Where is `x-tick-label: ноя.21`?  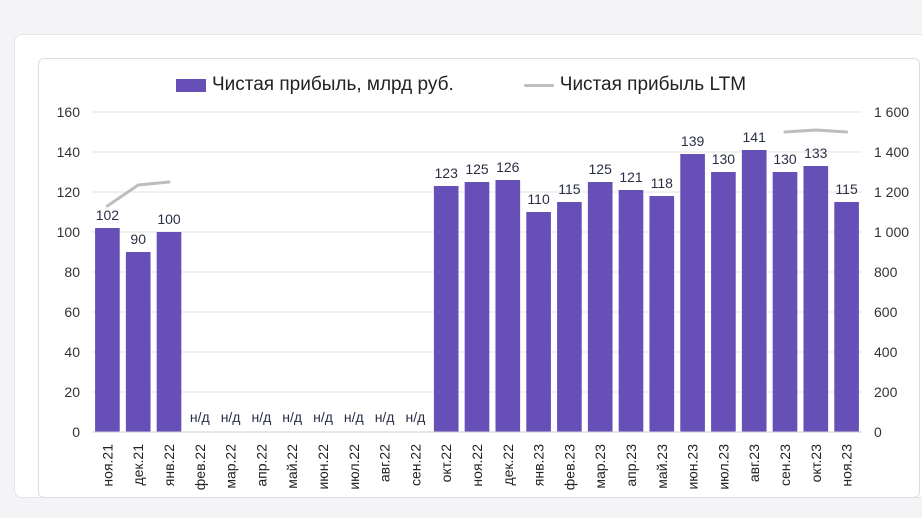 x-tick-label: ноя.21 is located at coordinates (107, 465).